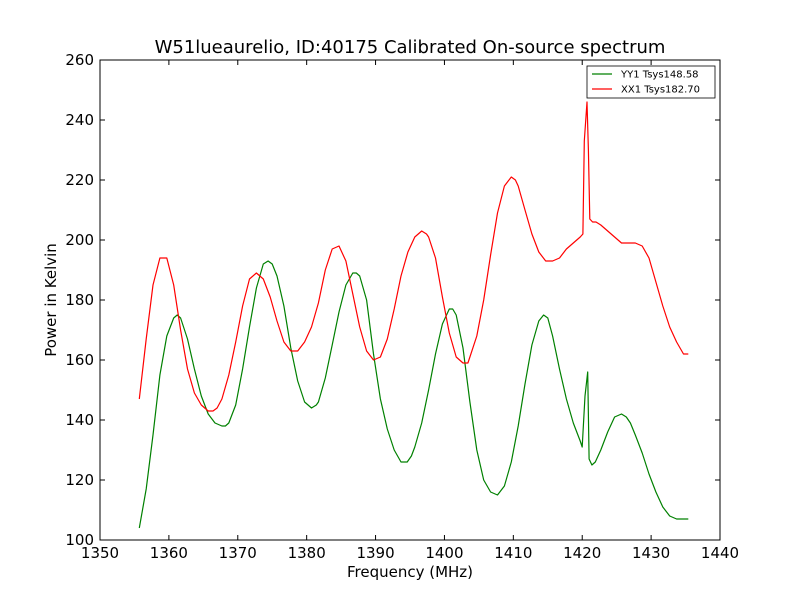 This screenshot has width=800, height=600. Describe the element at coordinates (79, 480) in the screenshot. I see `y-tick-label: 120` at that location.